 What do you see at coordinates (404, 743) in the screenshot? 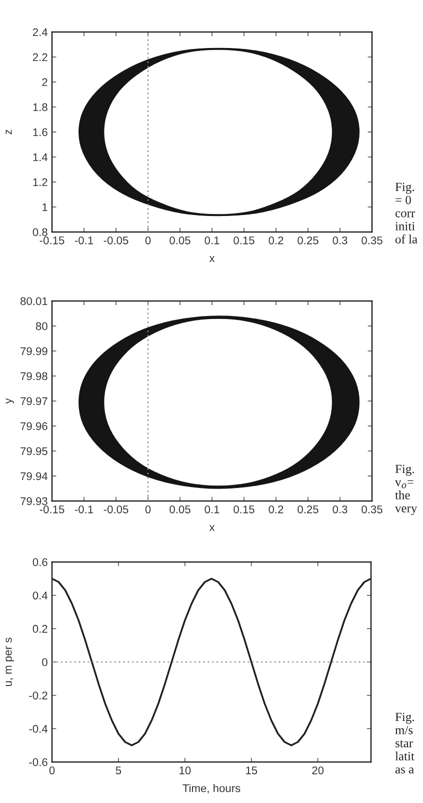
I see `text: Fig. m/s star latit as a` at bounding box center [404, 743].